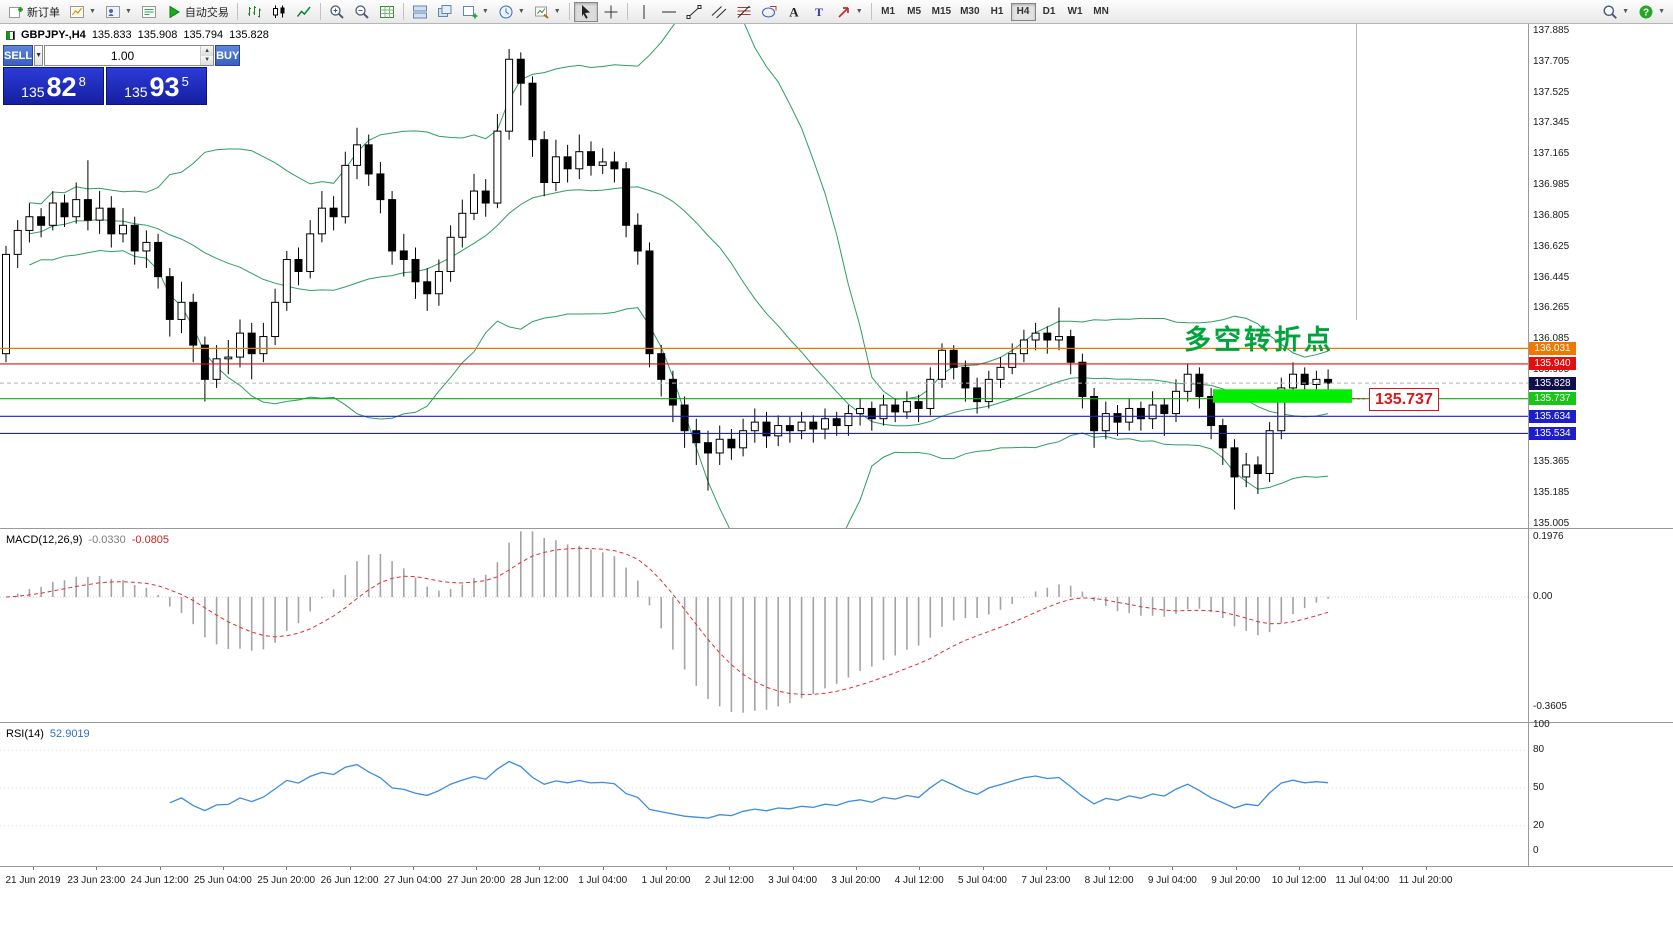 The height and width of the screenshot is (950, 1673). Describe the element at coordinates (836, 866) in the screenshot. I see `axis-separator` at that location.